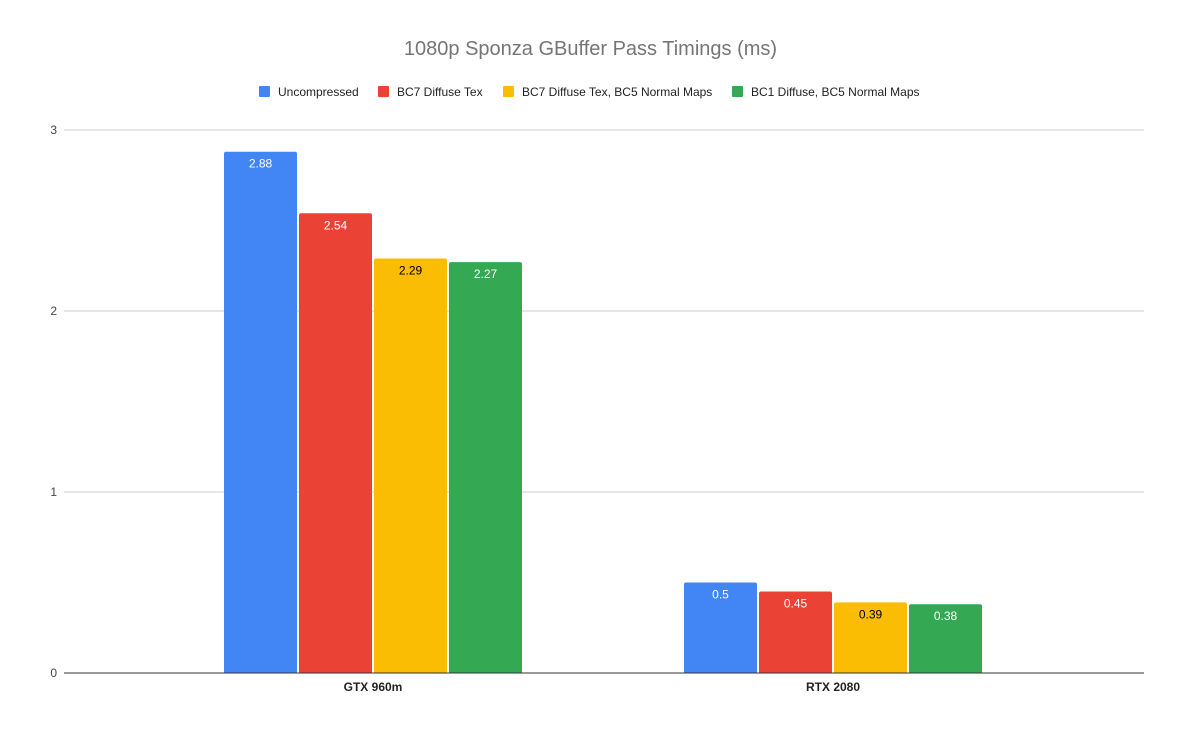 The image size is (1181, 735). What do you see at coordinates (373, 687) in the screenshot?
I see `x-tick-label: GTX 960m` at bounding box center [373, 687].